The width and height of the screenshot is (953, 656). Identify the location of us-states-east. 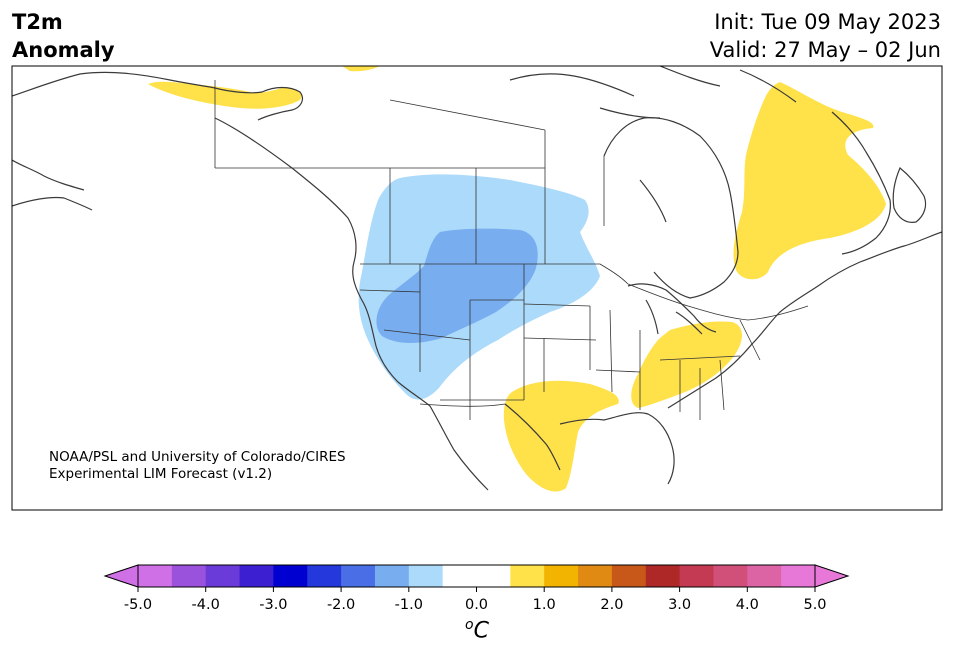
(710, 369).